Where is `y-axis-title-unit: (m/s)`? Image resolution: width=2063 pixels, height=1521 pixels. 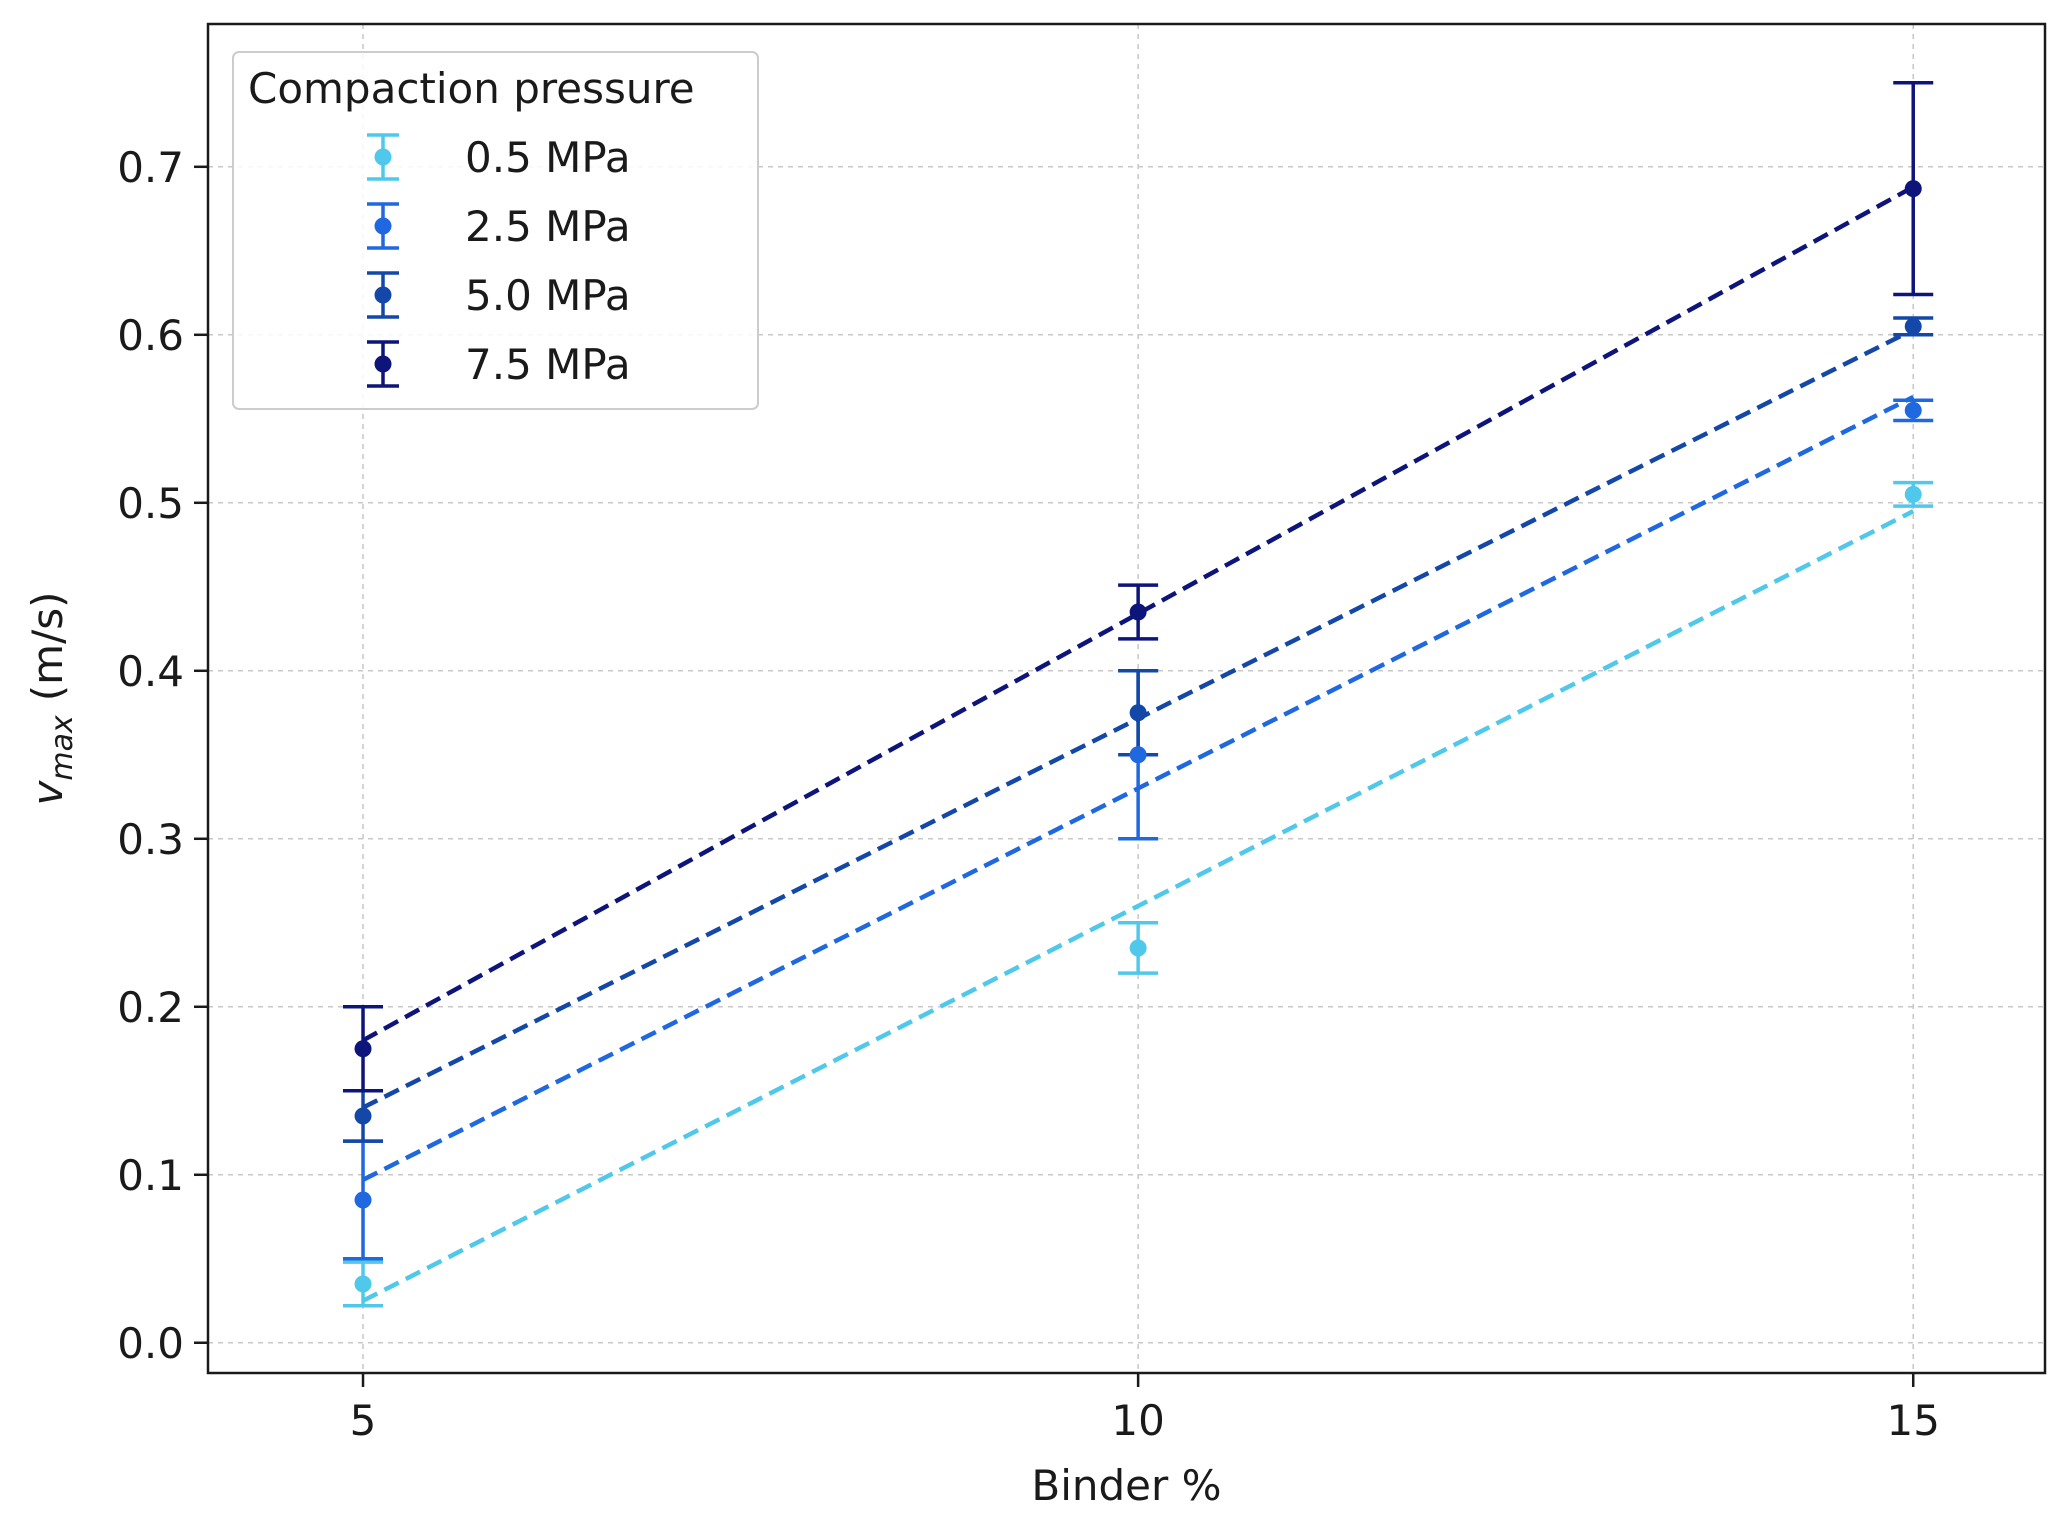 y-axis-title-unit: (m/s) is located at coordinates (47, 647).